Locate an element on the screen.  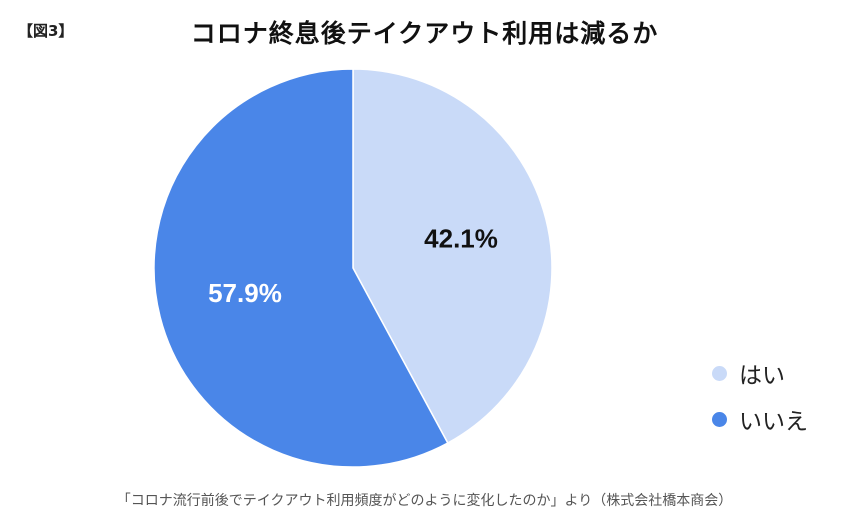
legend-label-no: いいえ is located at coordinates (773, 422).